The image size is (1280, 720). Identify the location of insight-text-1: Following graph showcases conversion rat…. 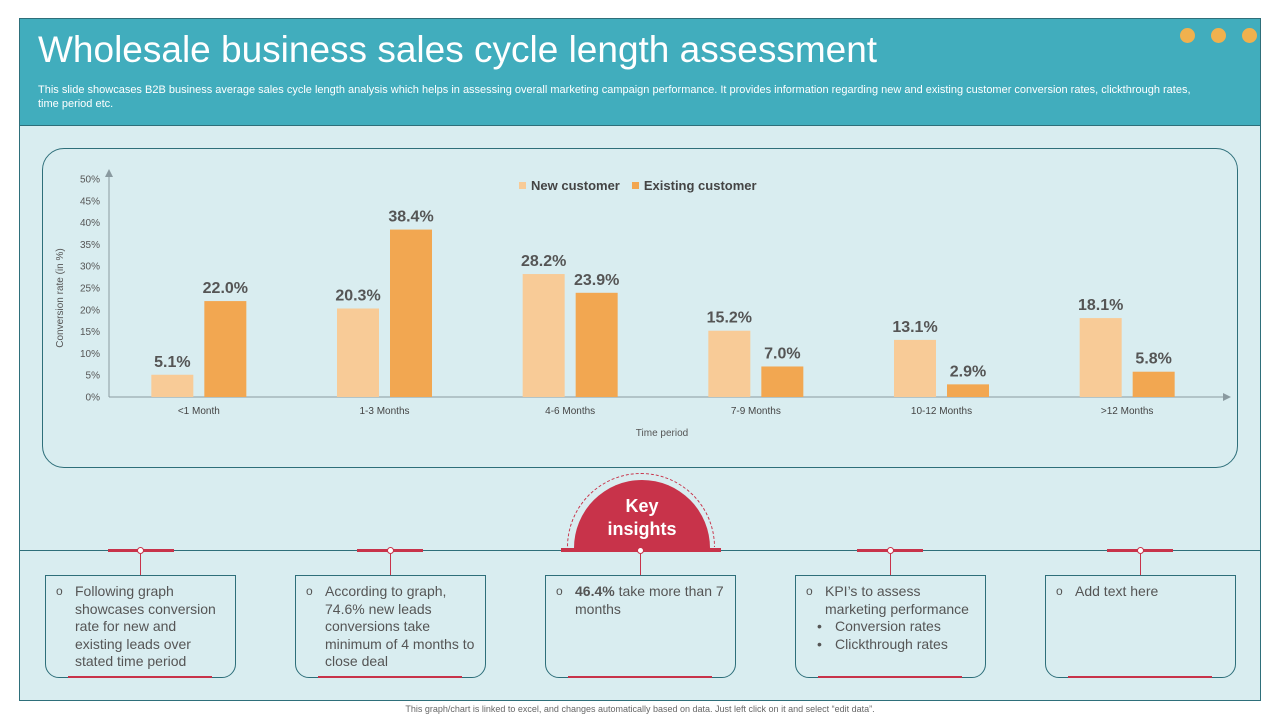
(141, 627).